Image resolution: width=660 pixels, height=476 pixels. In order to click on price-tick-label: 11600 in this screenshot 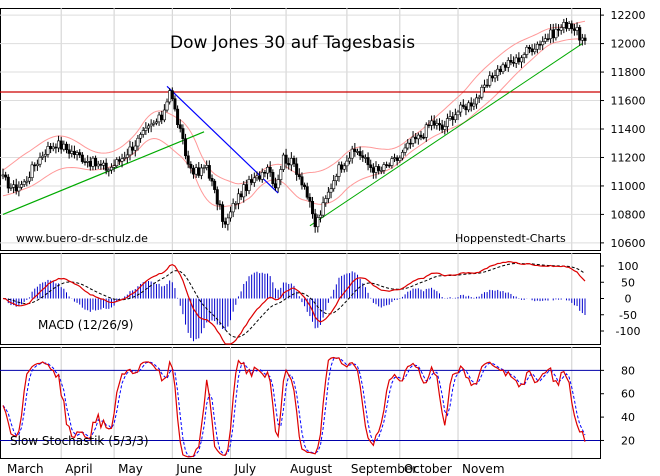, I will do `click(628, 101)`.